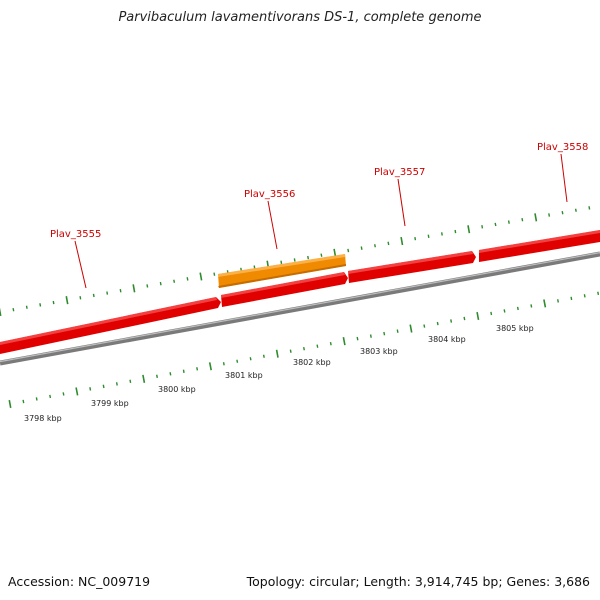 This screenshot has height=600, width=600. Describe the element at coordinates (75, 234) in the screenshot. I see `gene-label-plav-3555: Plav_3555` at that location.